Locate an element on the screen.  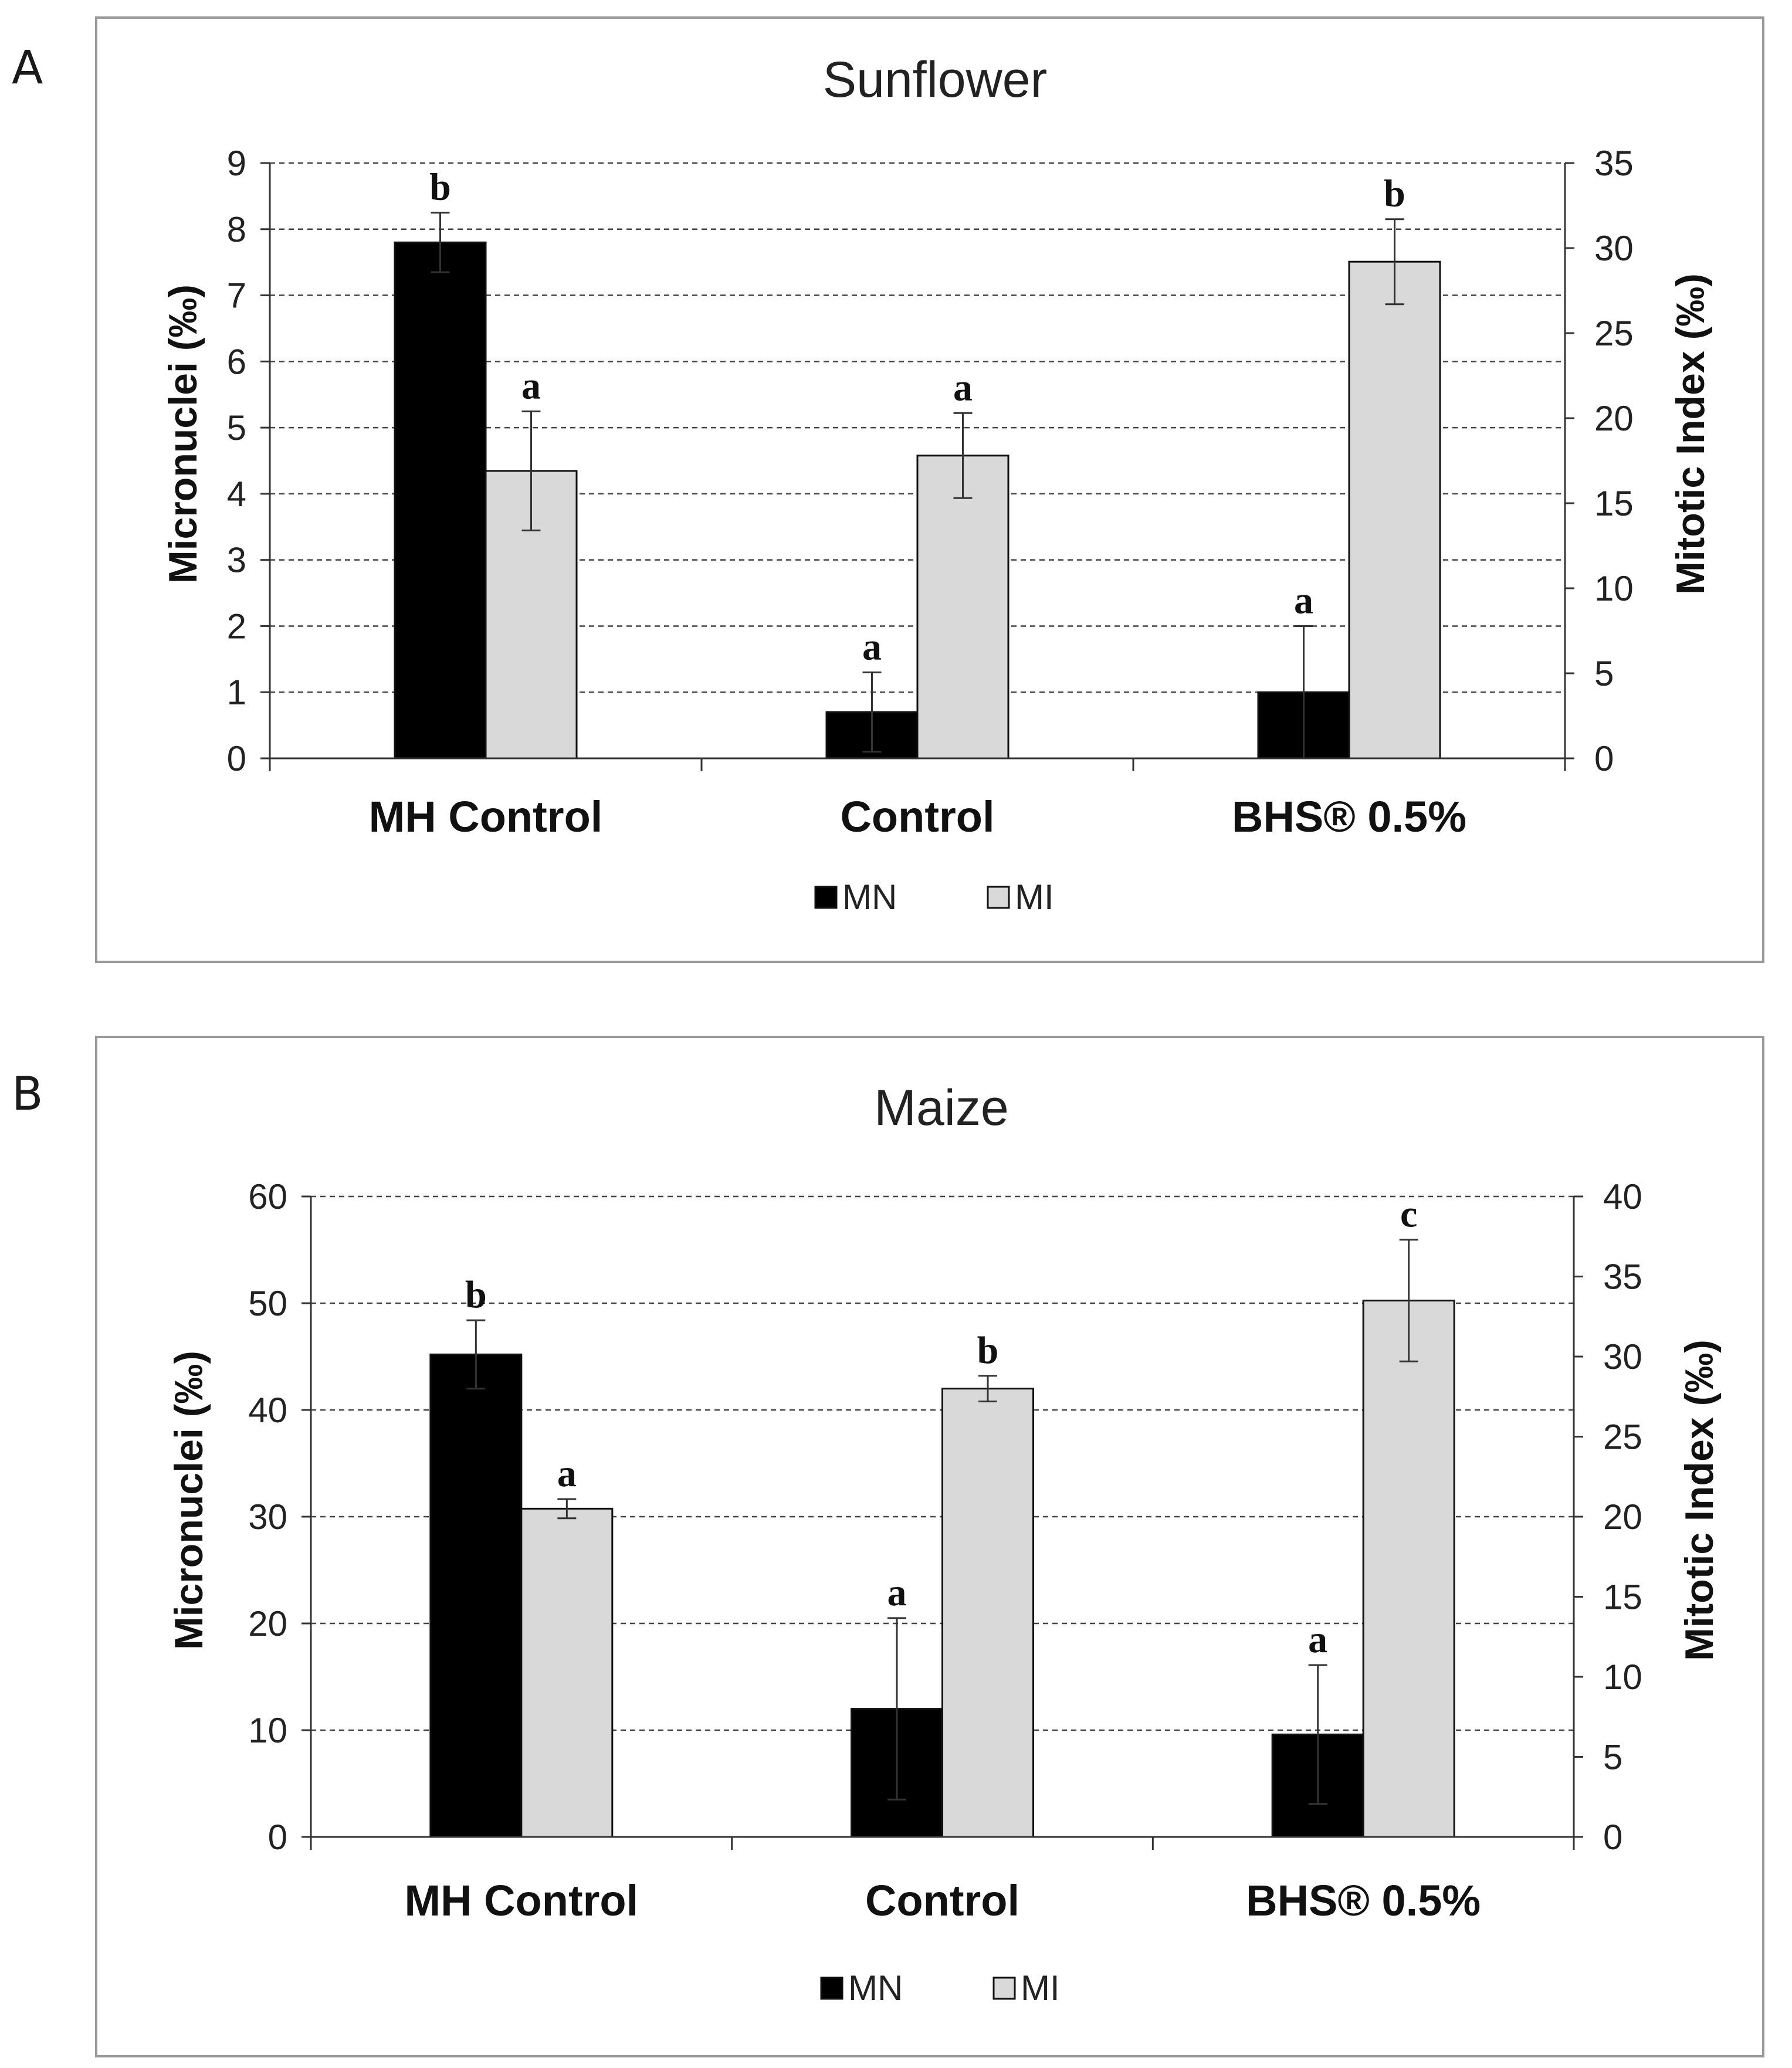
panel-b-left-tick-label: 0 is located at coordinates (277, 1837).